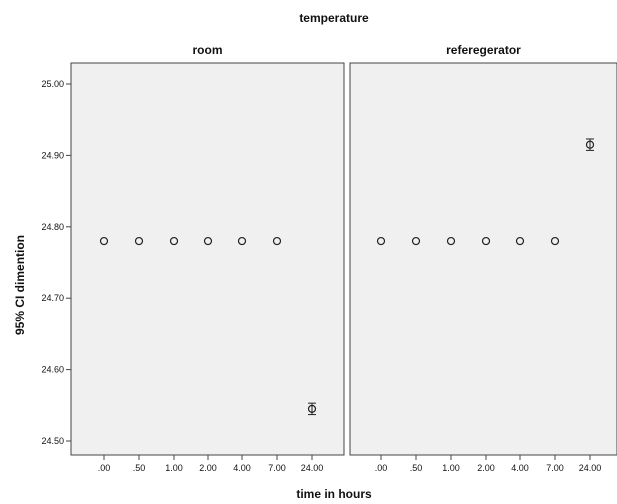 Image resolution: width=617 pixels, height=504 pixels. I want to click on y-tick-label: 24.80, so click(52, 227).